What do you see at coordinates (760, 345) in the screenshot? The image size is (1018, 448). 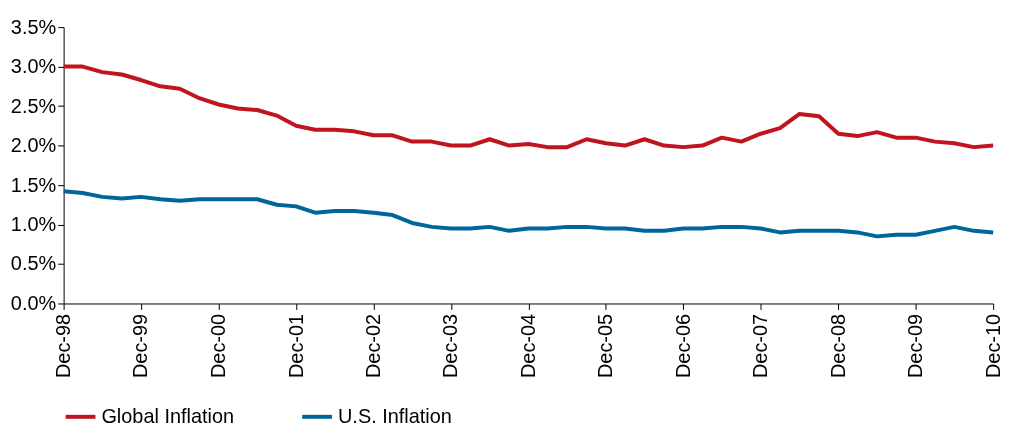 I see `x-tick-label: Dec-07` at bounding box center [760, 345].